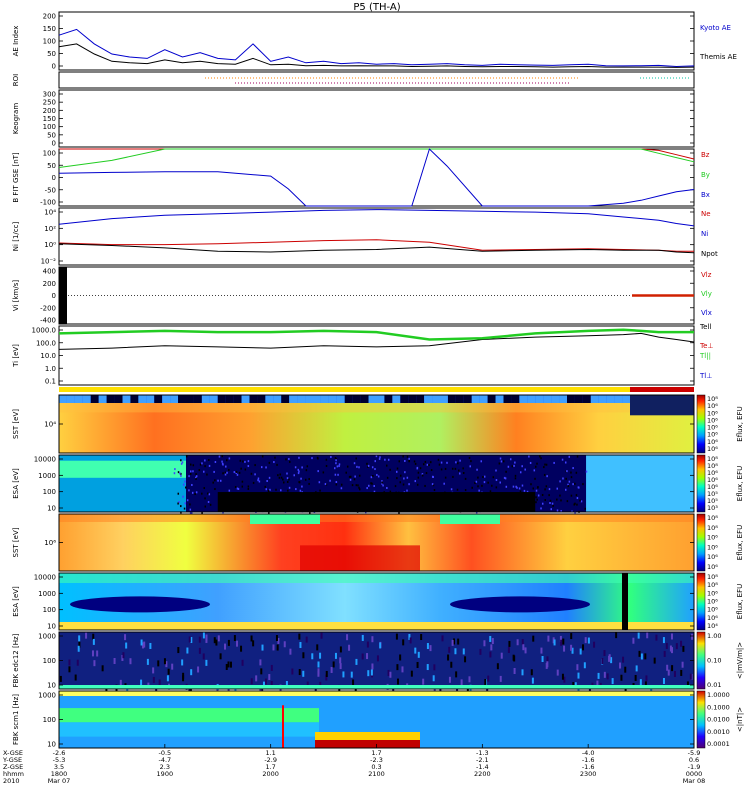 This screenshot has height=800, width=750. Describe the element at coordinates (718, 695) in the screenshot. I see `colorbar-tick: 1.0000` at that location.